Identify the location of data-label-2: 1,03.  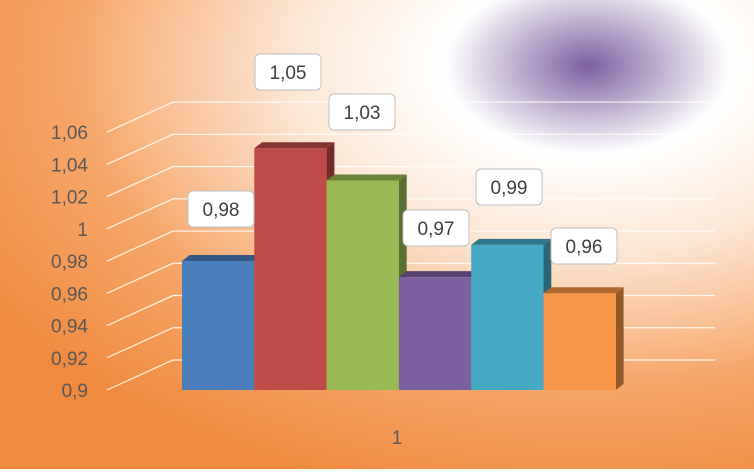
(362, 113).